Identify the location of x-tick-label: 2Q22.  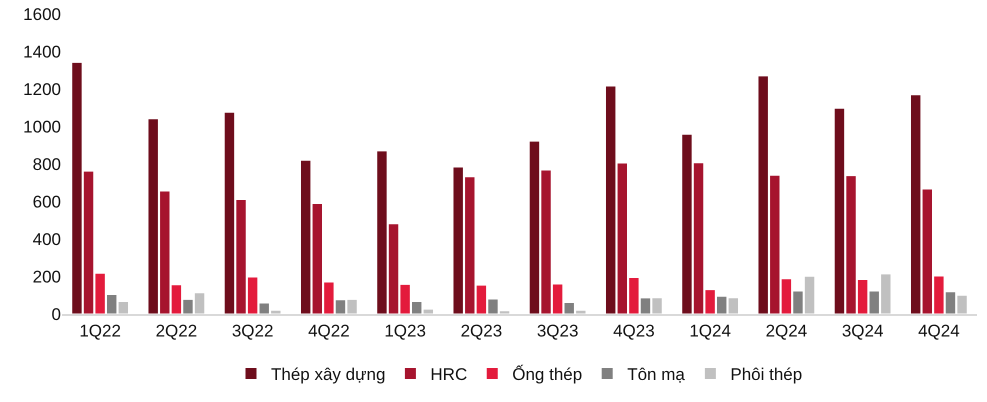
(177, 330).